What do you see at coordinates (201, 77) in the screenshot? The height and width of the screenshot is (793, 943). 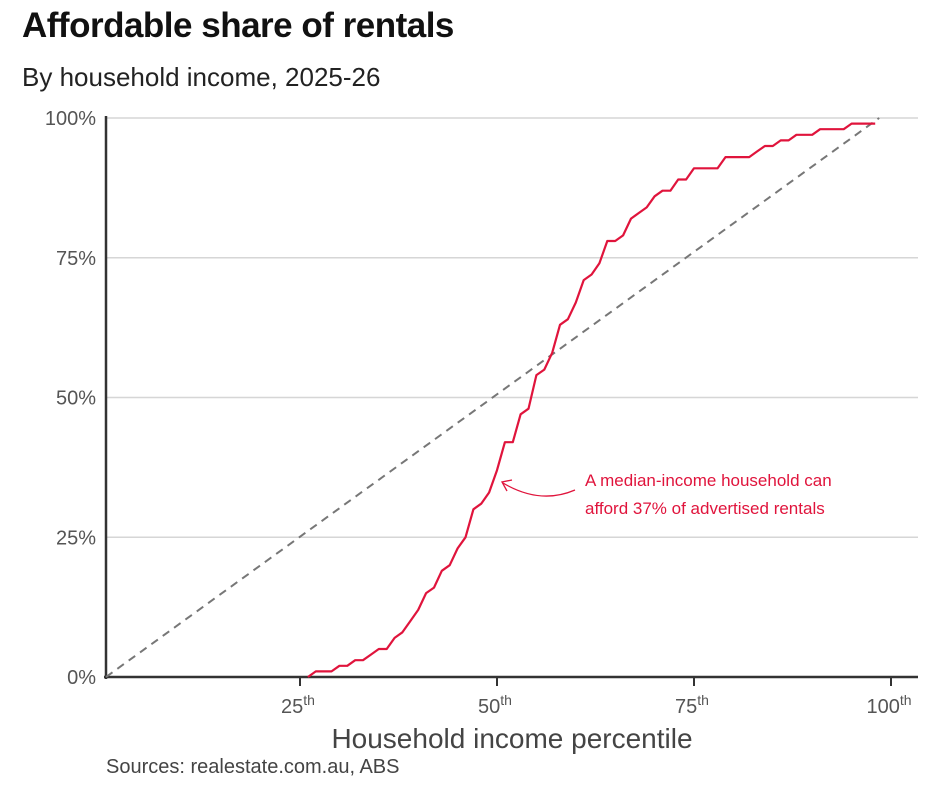 I see `chart-subtitle: By household income, 2025-26` at bounding box center [201, 77].